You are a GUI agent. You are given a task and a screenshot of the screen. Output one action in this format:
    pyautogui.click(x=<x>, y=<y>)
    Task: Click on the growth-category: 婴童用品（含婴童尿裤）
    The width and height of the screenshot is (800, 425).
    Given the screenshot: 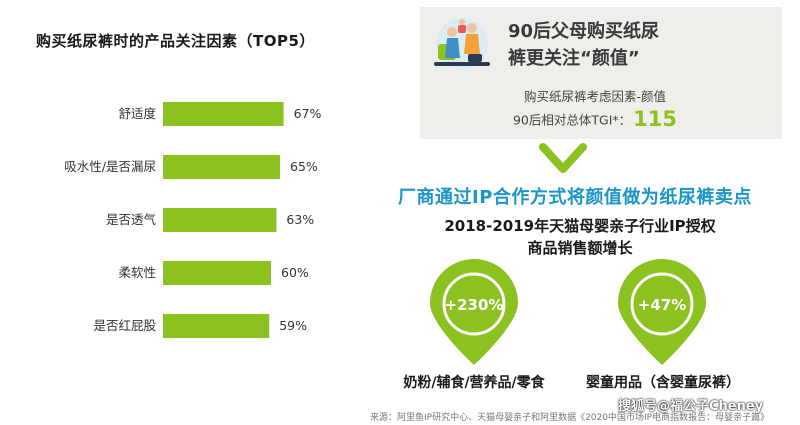 What is the action you would take?
    pyautogui.click(x=663, y=383)
    